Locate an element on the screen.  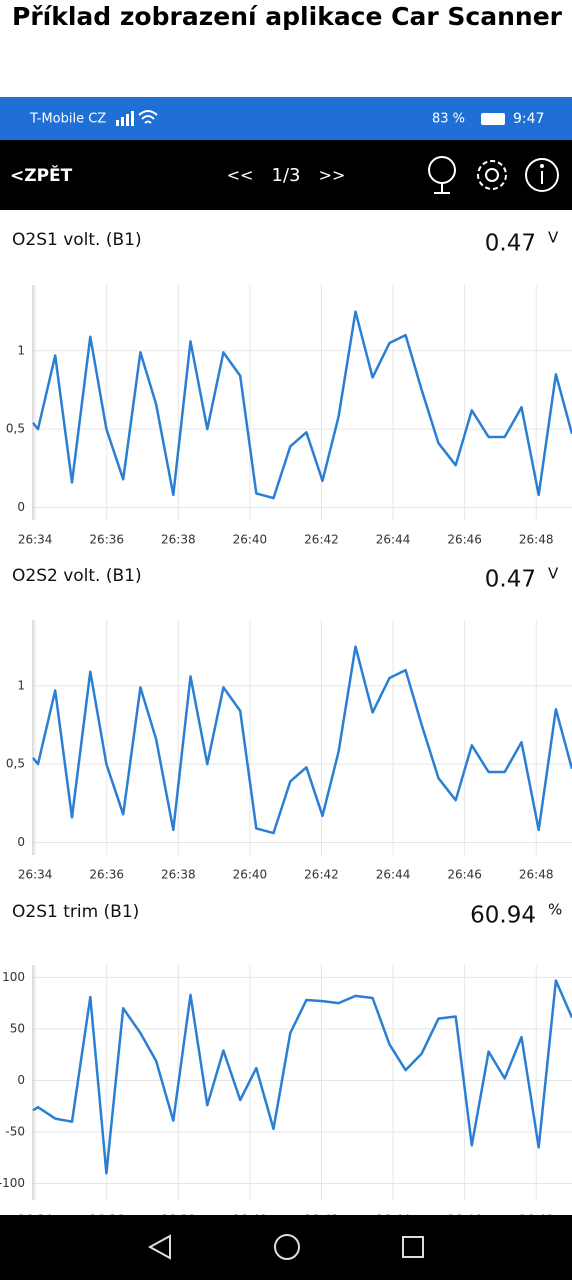
battery-level: 83 % is located at coordinates (448, 119).